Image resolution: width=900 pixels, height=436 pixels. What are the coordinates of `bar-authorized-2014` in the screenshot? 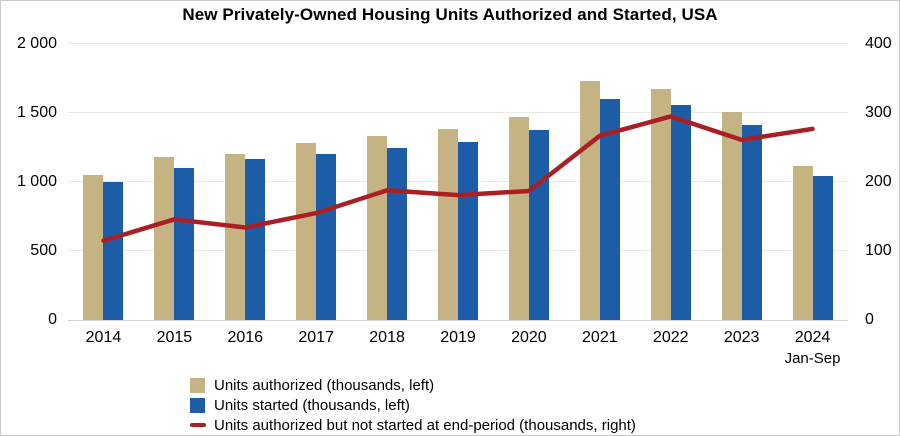 It's located at (93, 247).